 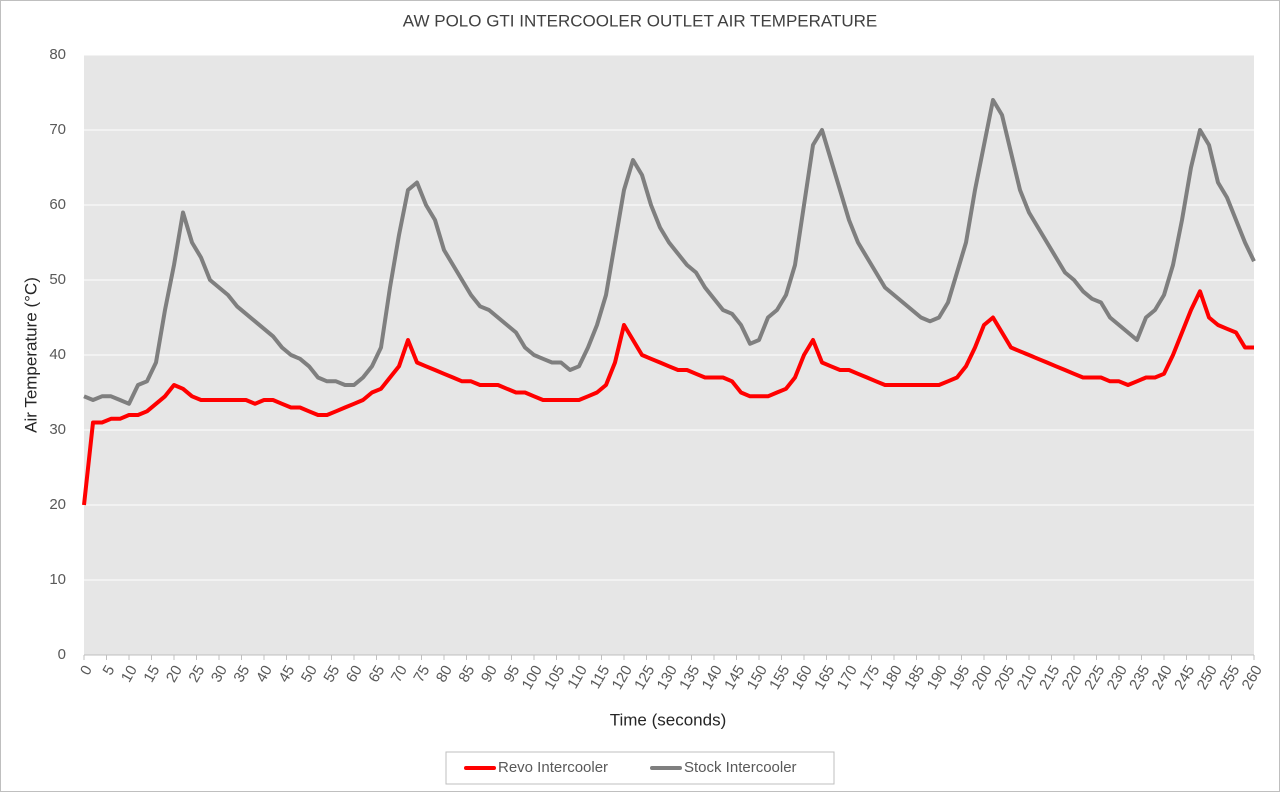 I want to click on x-tick-label: 20, so click(x=174, y=673).